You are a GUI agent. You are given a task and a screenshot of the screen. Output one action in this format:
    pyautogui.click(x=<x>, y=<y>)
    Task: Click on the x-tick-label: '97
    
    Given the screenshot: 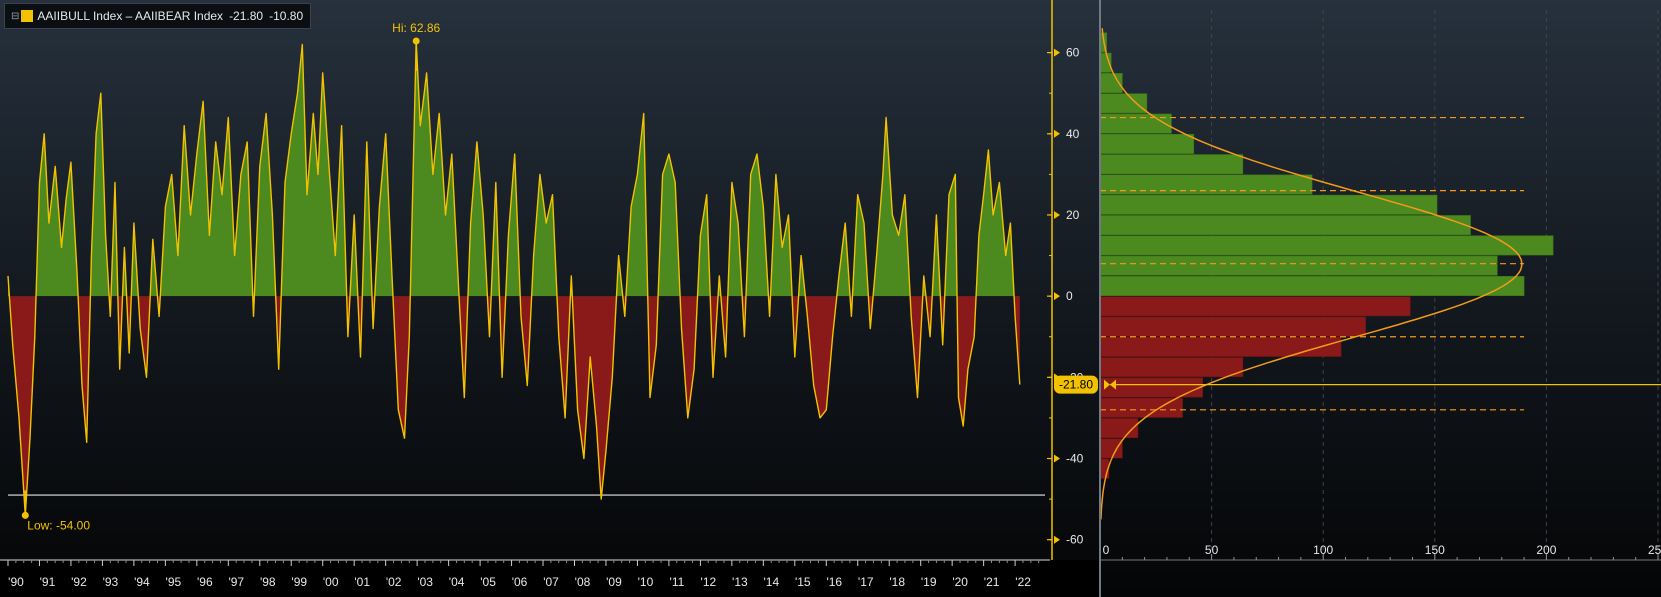 What is the action you would take?
    pyautogui.click(x=236, y=582)
    